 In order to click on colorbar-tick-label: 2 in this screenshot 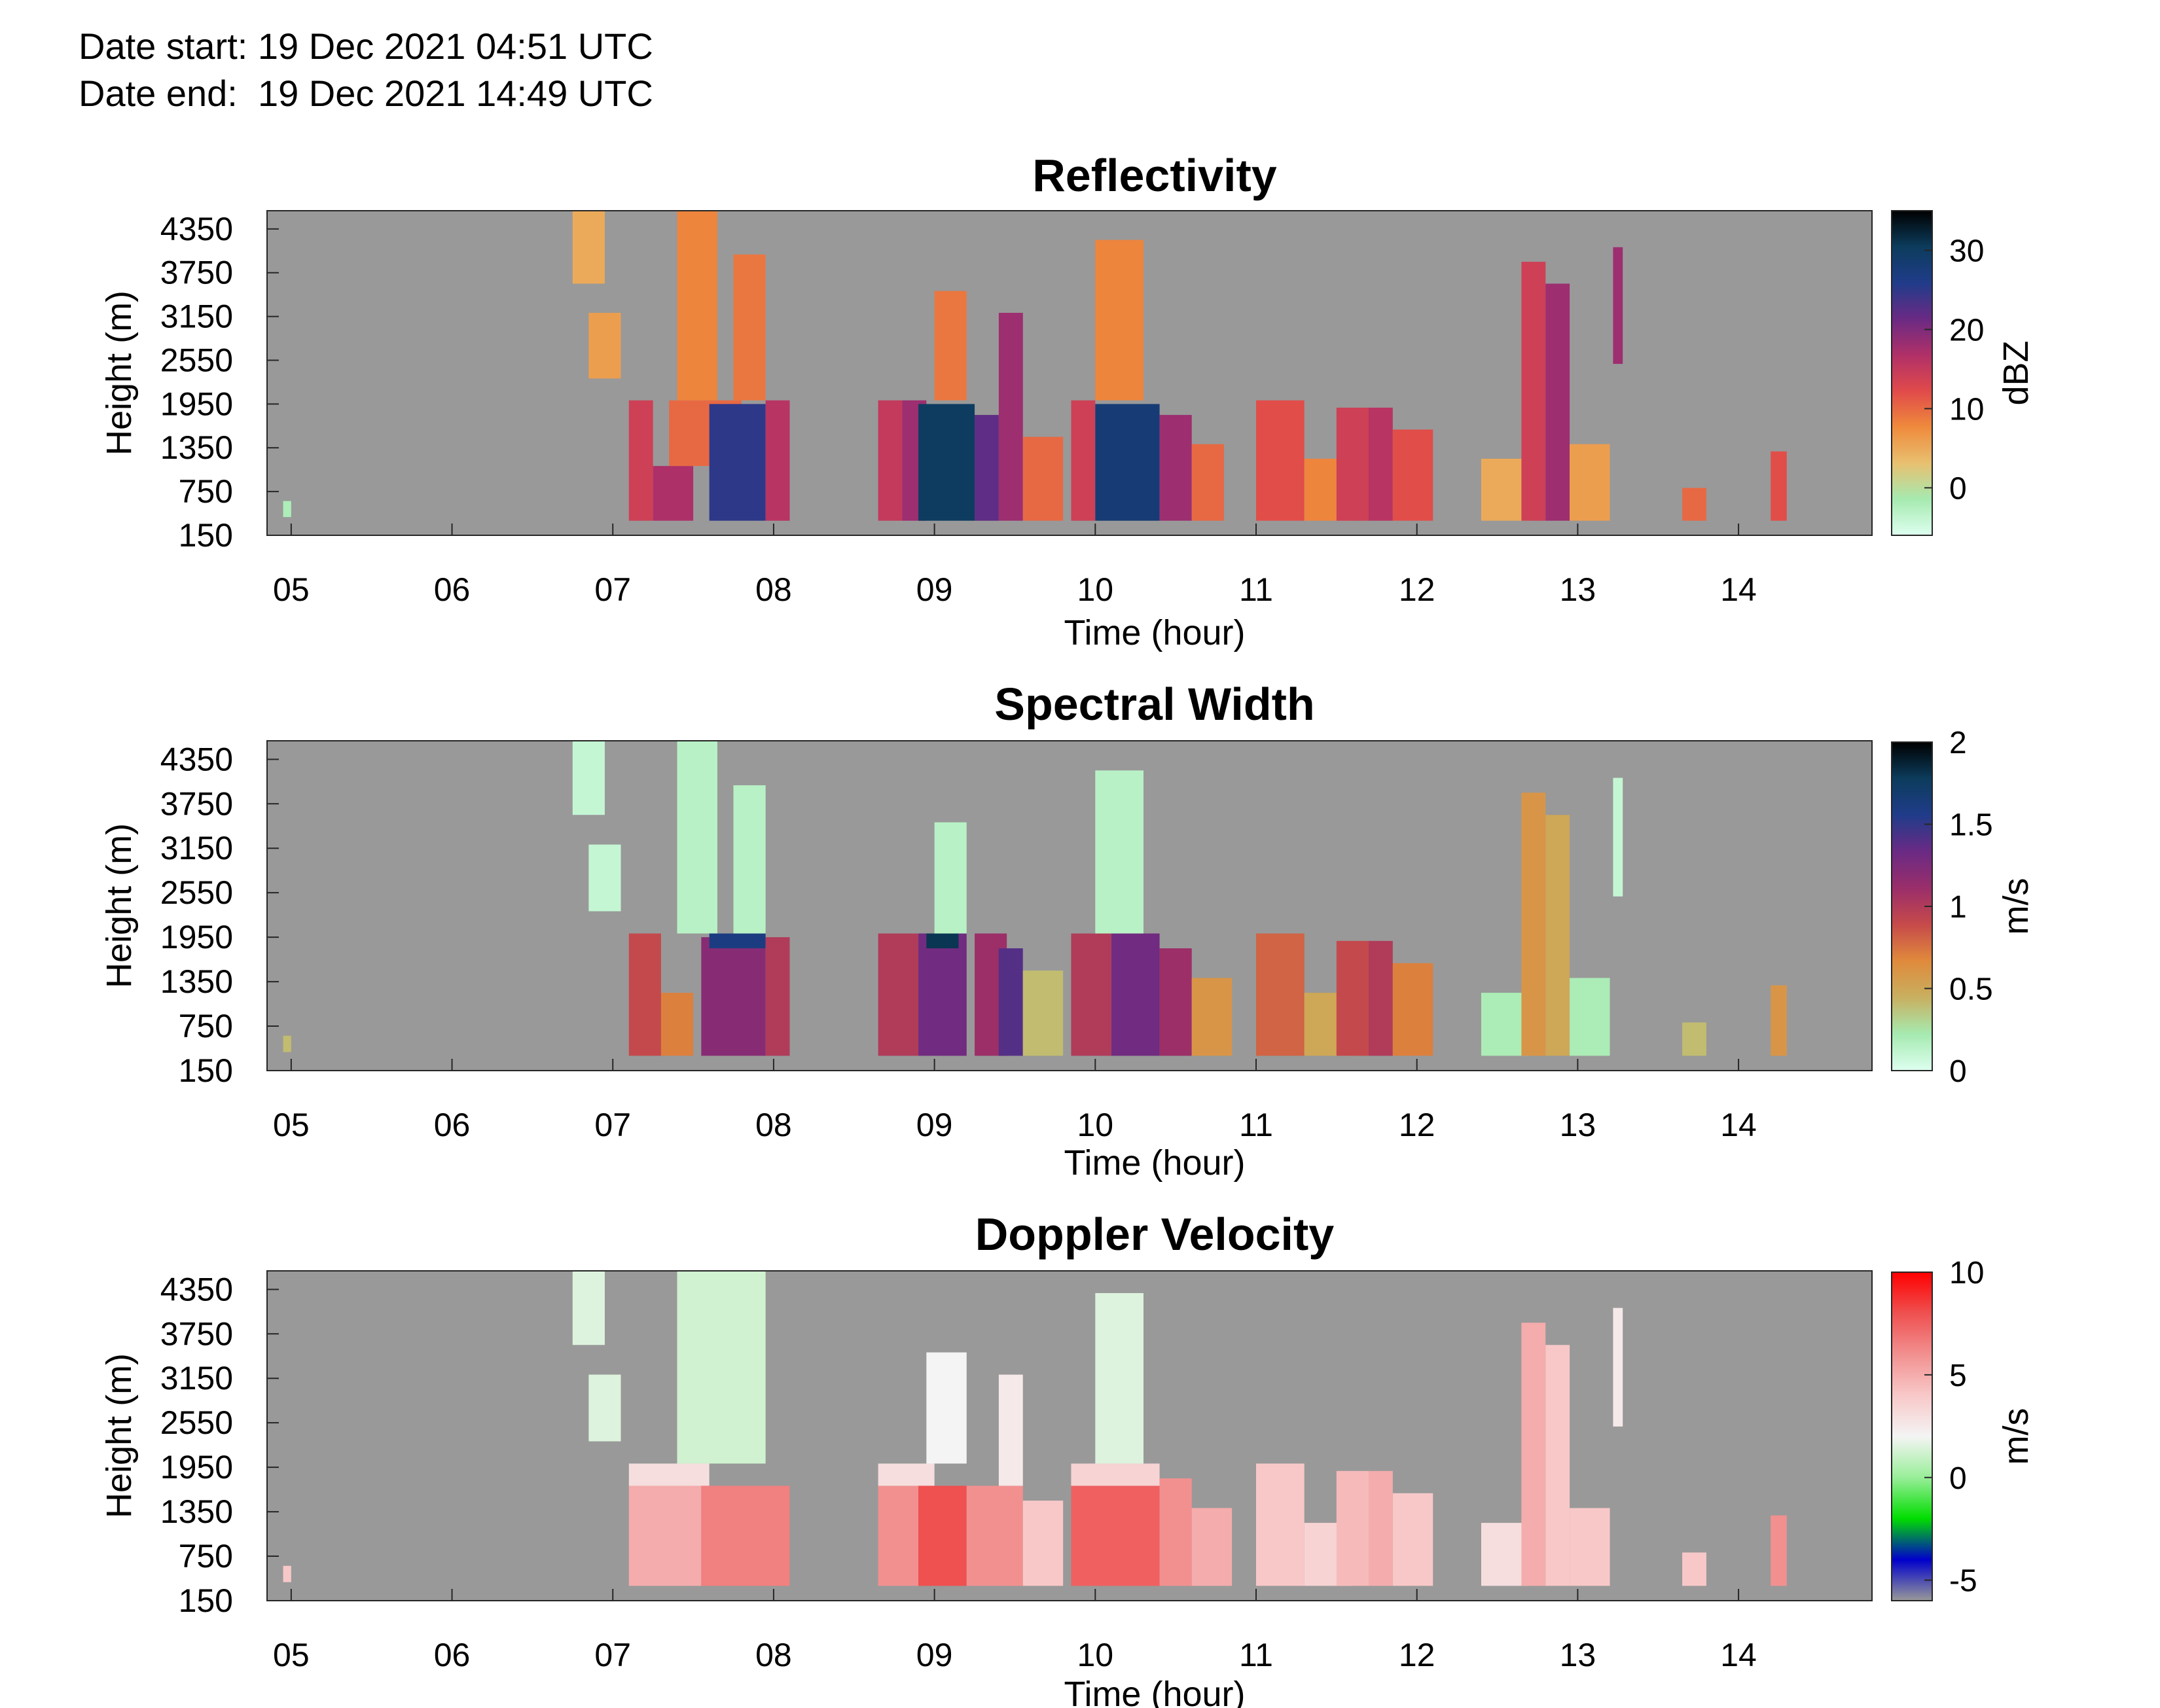, I will do `click(1958, 743)`.